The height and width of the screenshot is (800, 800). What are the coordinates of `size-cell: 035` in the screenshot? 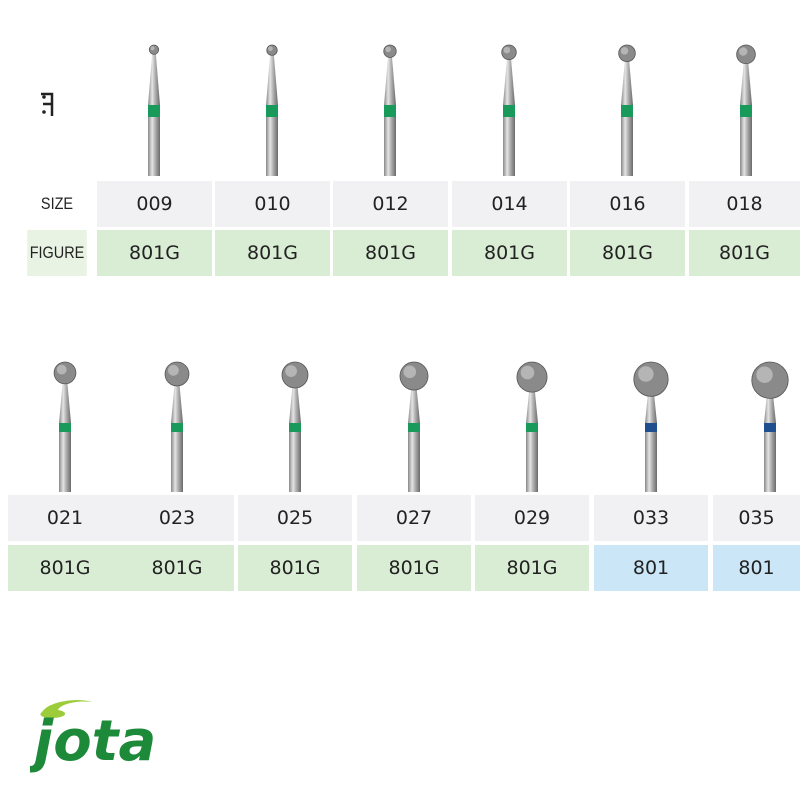 It's located at (756, 518).